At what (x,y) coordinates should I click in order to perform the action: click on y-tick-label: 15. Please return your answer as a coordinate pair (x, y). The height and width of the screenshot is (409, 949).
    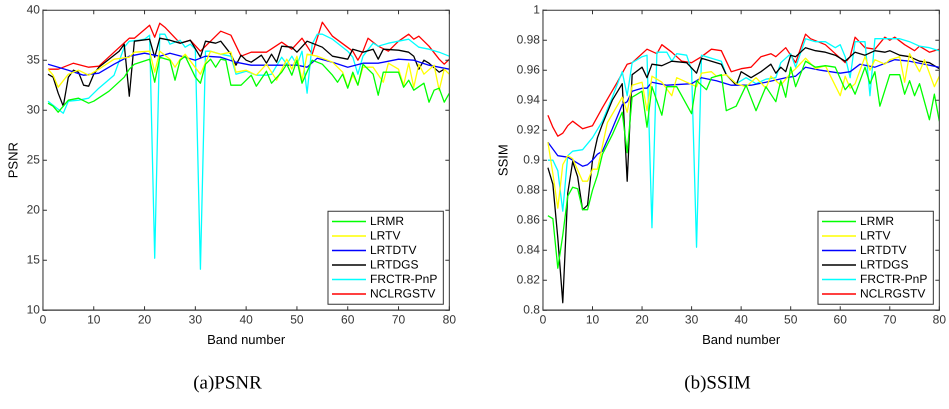
    Looking at the image, I should click on (33, 259).